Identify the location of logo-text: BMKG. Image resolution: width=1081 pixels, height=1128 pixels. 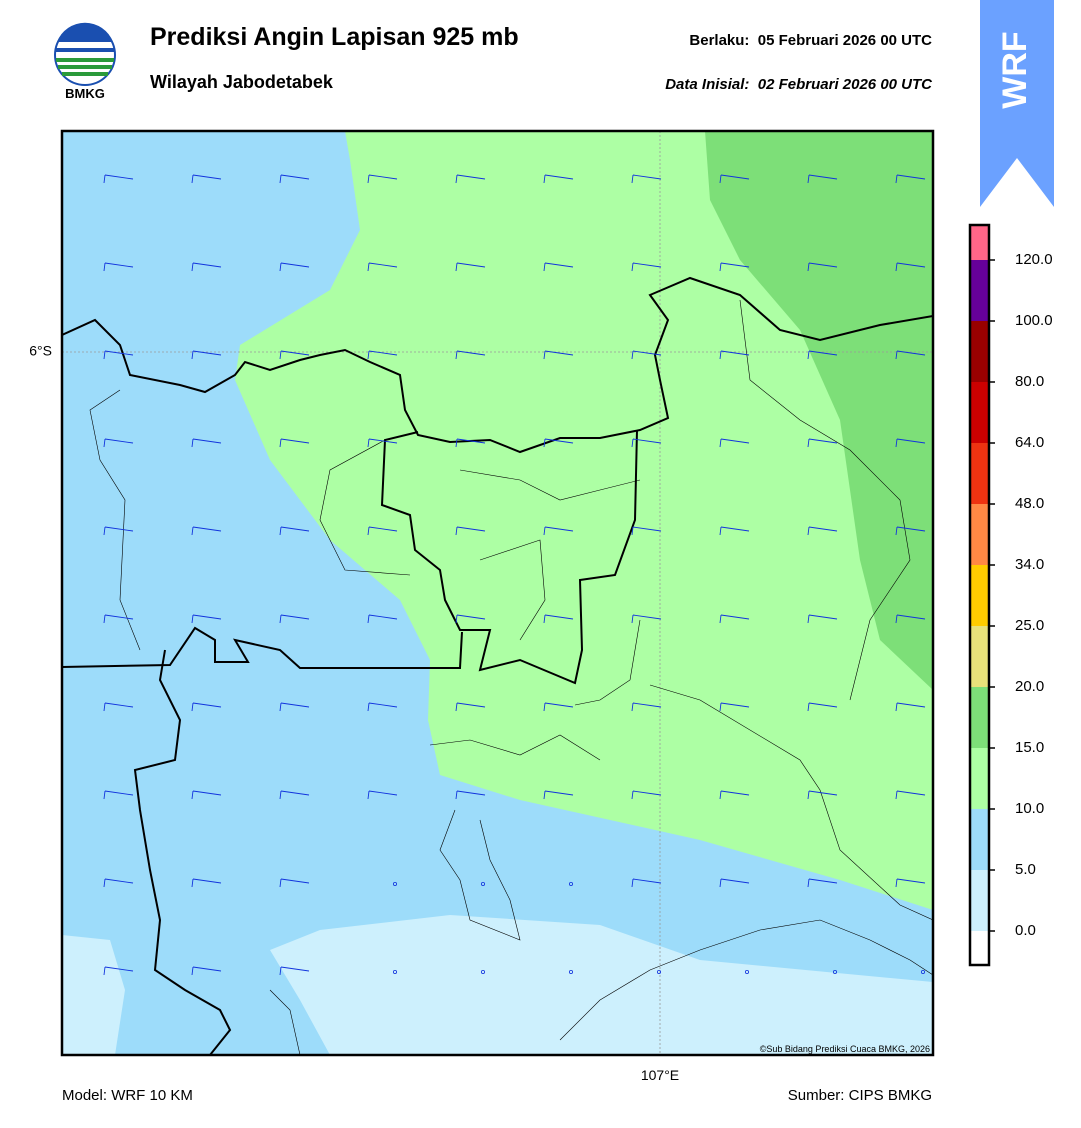
(85, 93).